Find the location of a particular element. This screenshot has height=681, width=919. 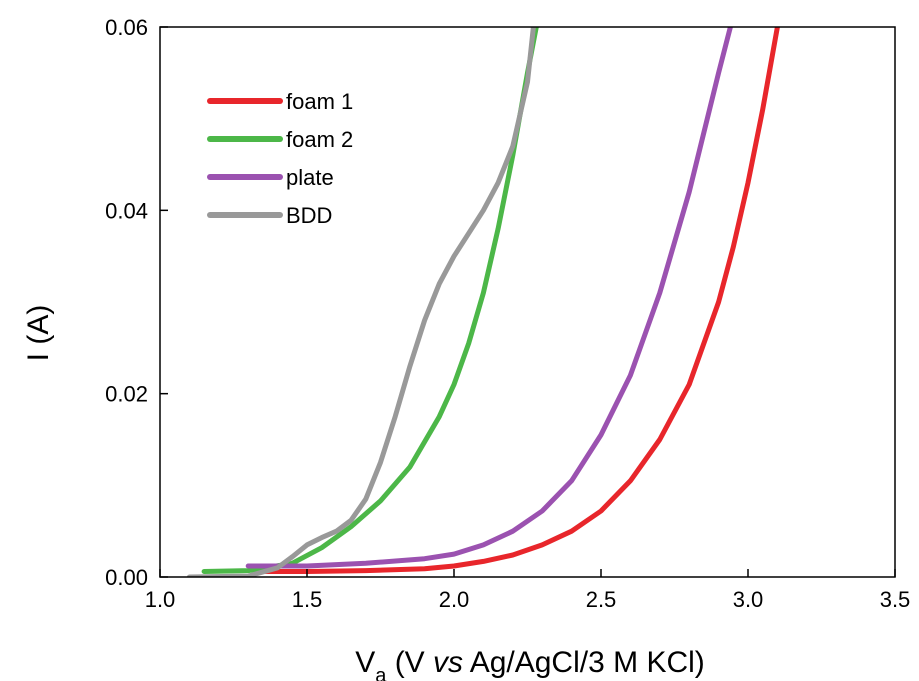

y-tick-label: 0.00 is located at coordinates (126, 577).